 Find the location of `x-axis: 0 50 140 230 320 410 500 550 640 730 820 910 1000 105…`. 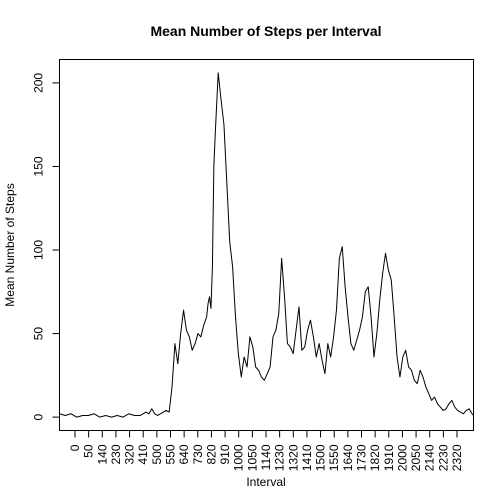

x-axis: 0 50 140 230 320 410 500 550 640 730 820 910 1000 105… is located at coordinates (266, 450).